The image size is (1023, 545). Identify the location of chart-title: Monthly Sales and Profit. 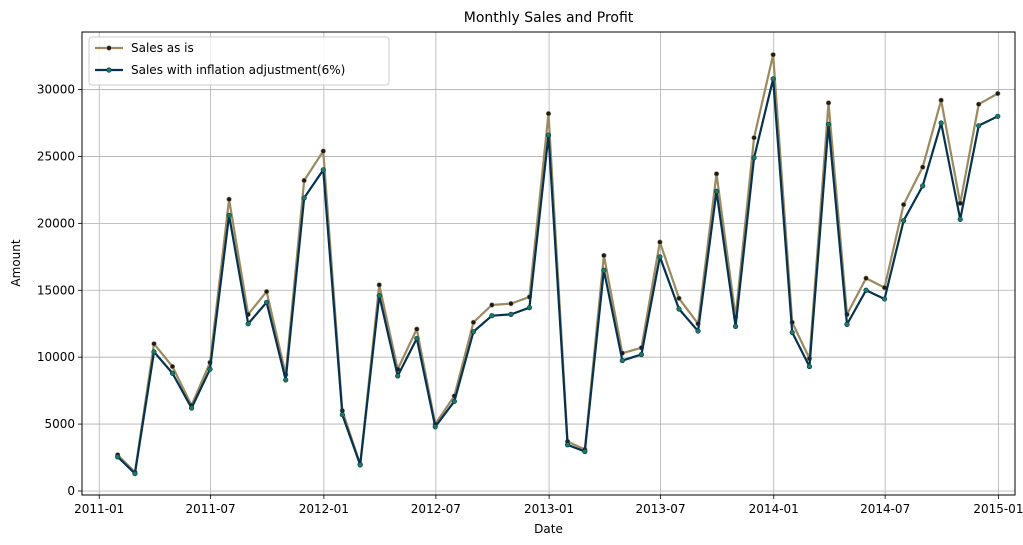
(549, 18).